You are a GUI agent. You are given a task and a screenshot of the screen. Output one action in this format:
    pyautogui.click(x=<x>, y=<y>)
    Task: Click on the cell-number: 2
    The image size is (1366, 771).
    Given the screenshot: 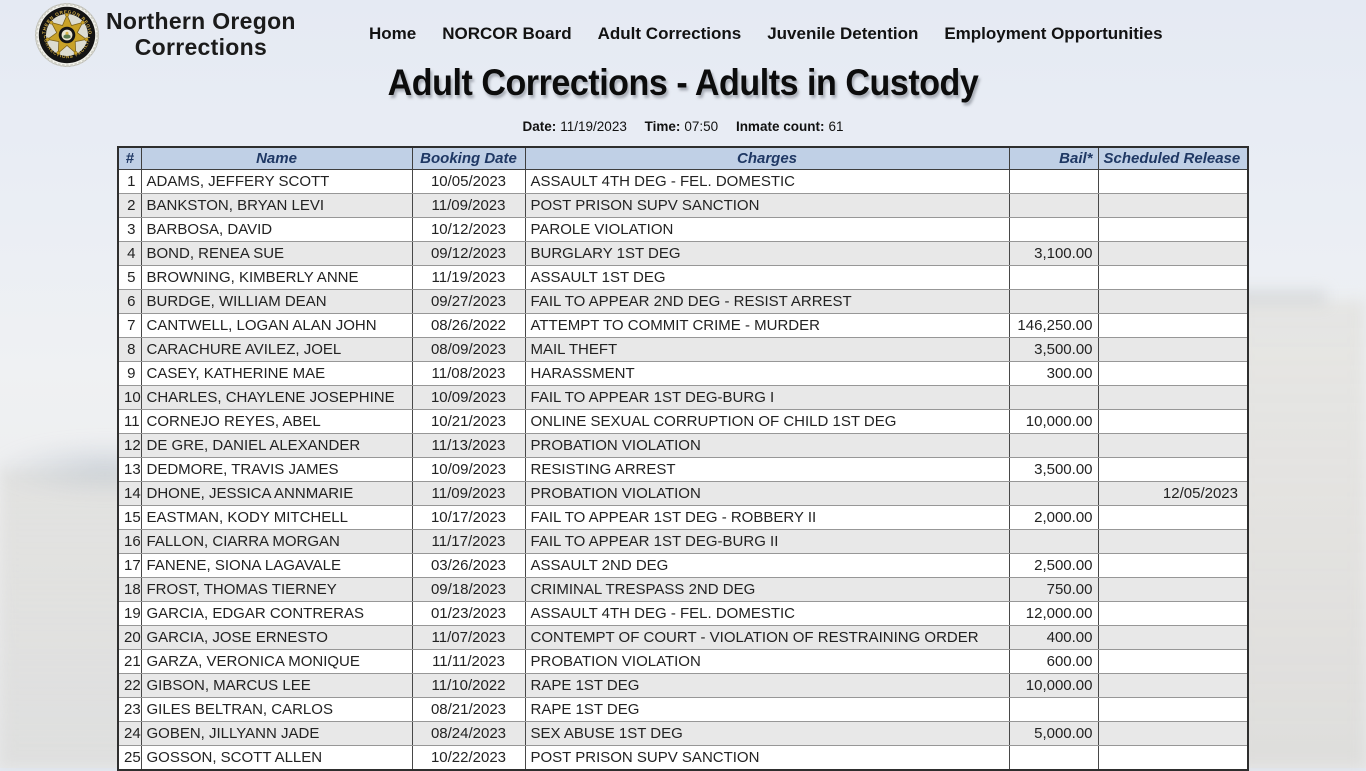 What is the action you would take?
    pyautogui.click(x=129, y=205)
    